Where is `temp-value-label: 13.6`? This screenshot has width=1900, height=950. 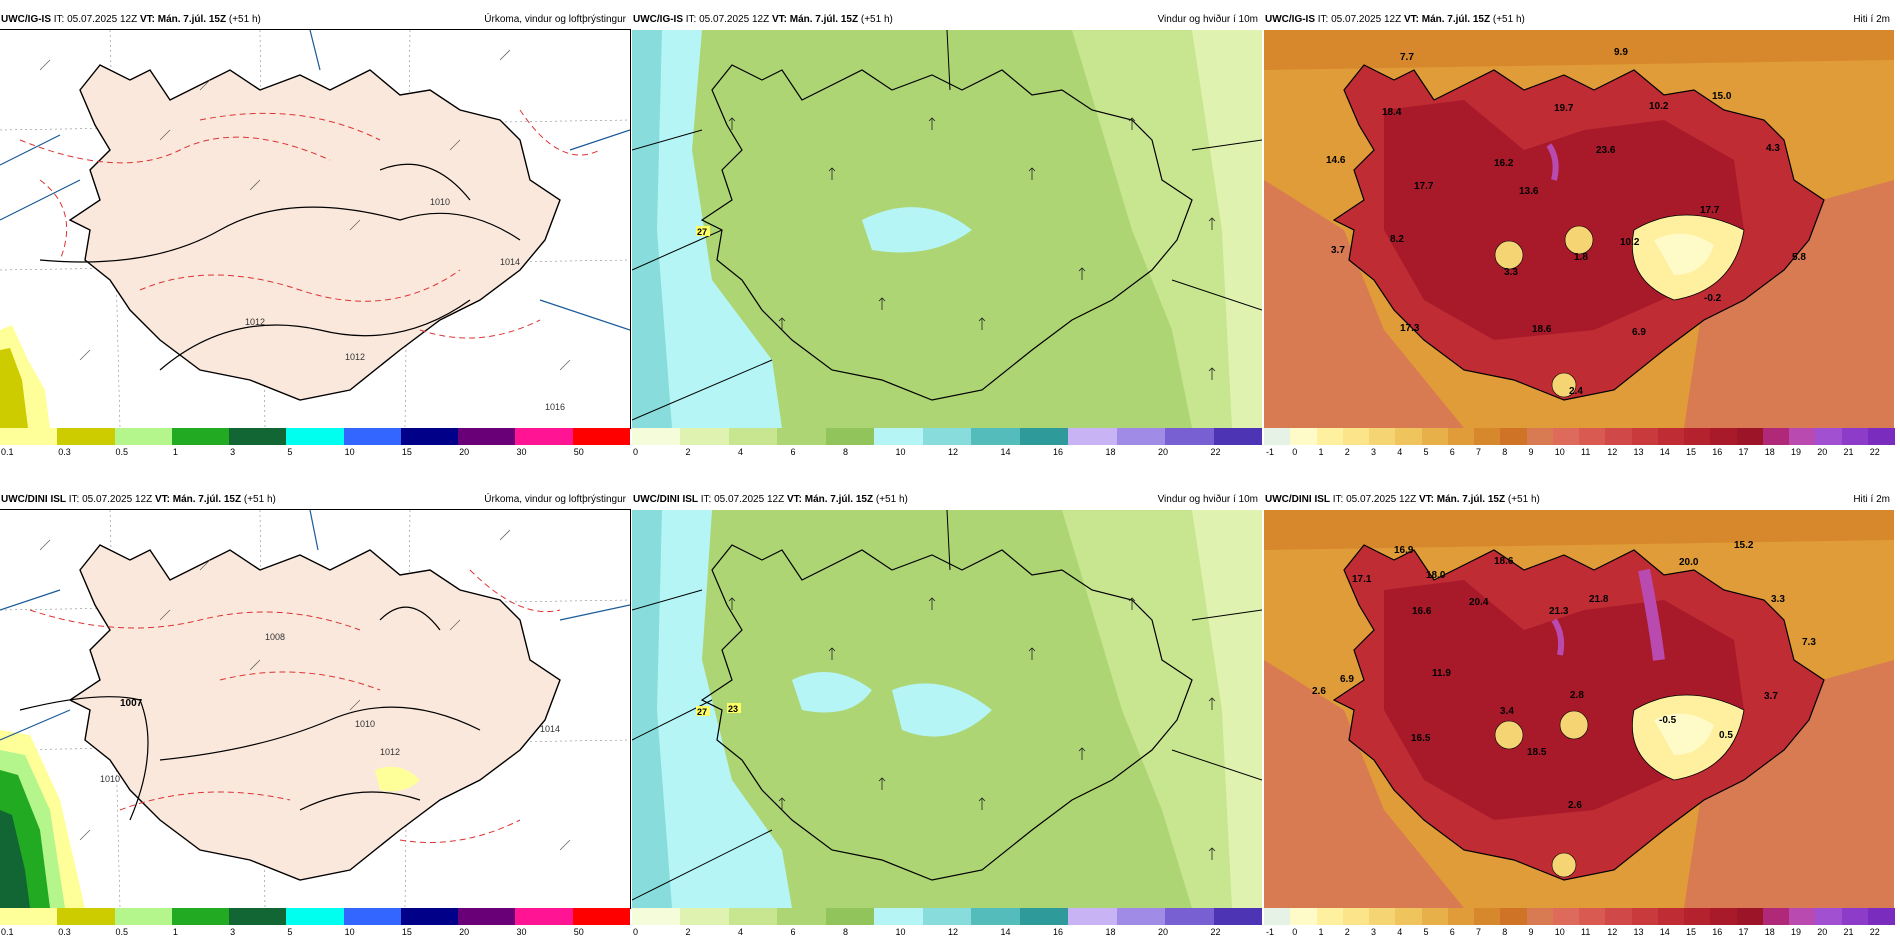
temp-value-label: 13.6 is located at coordinates (1529, 191).